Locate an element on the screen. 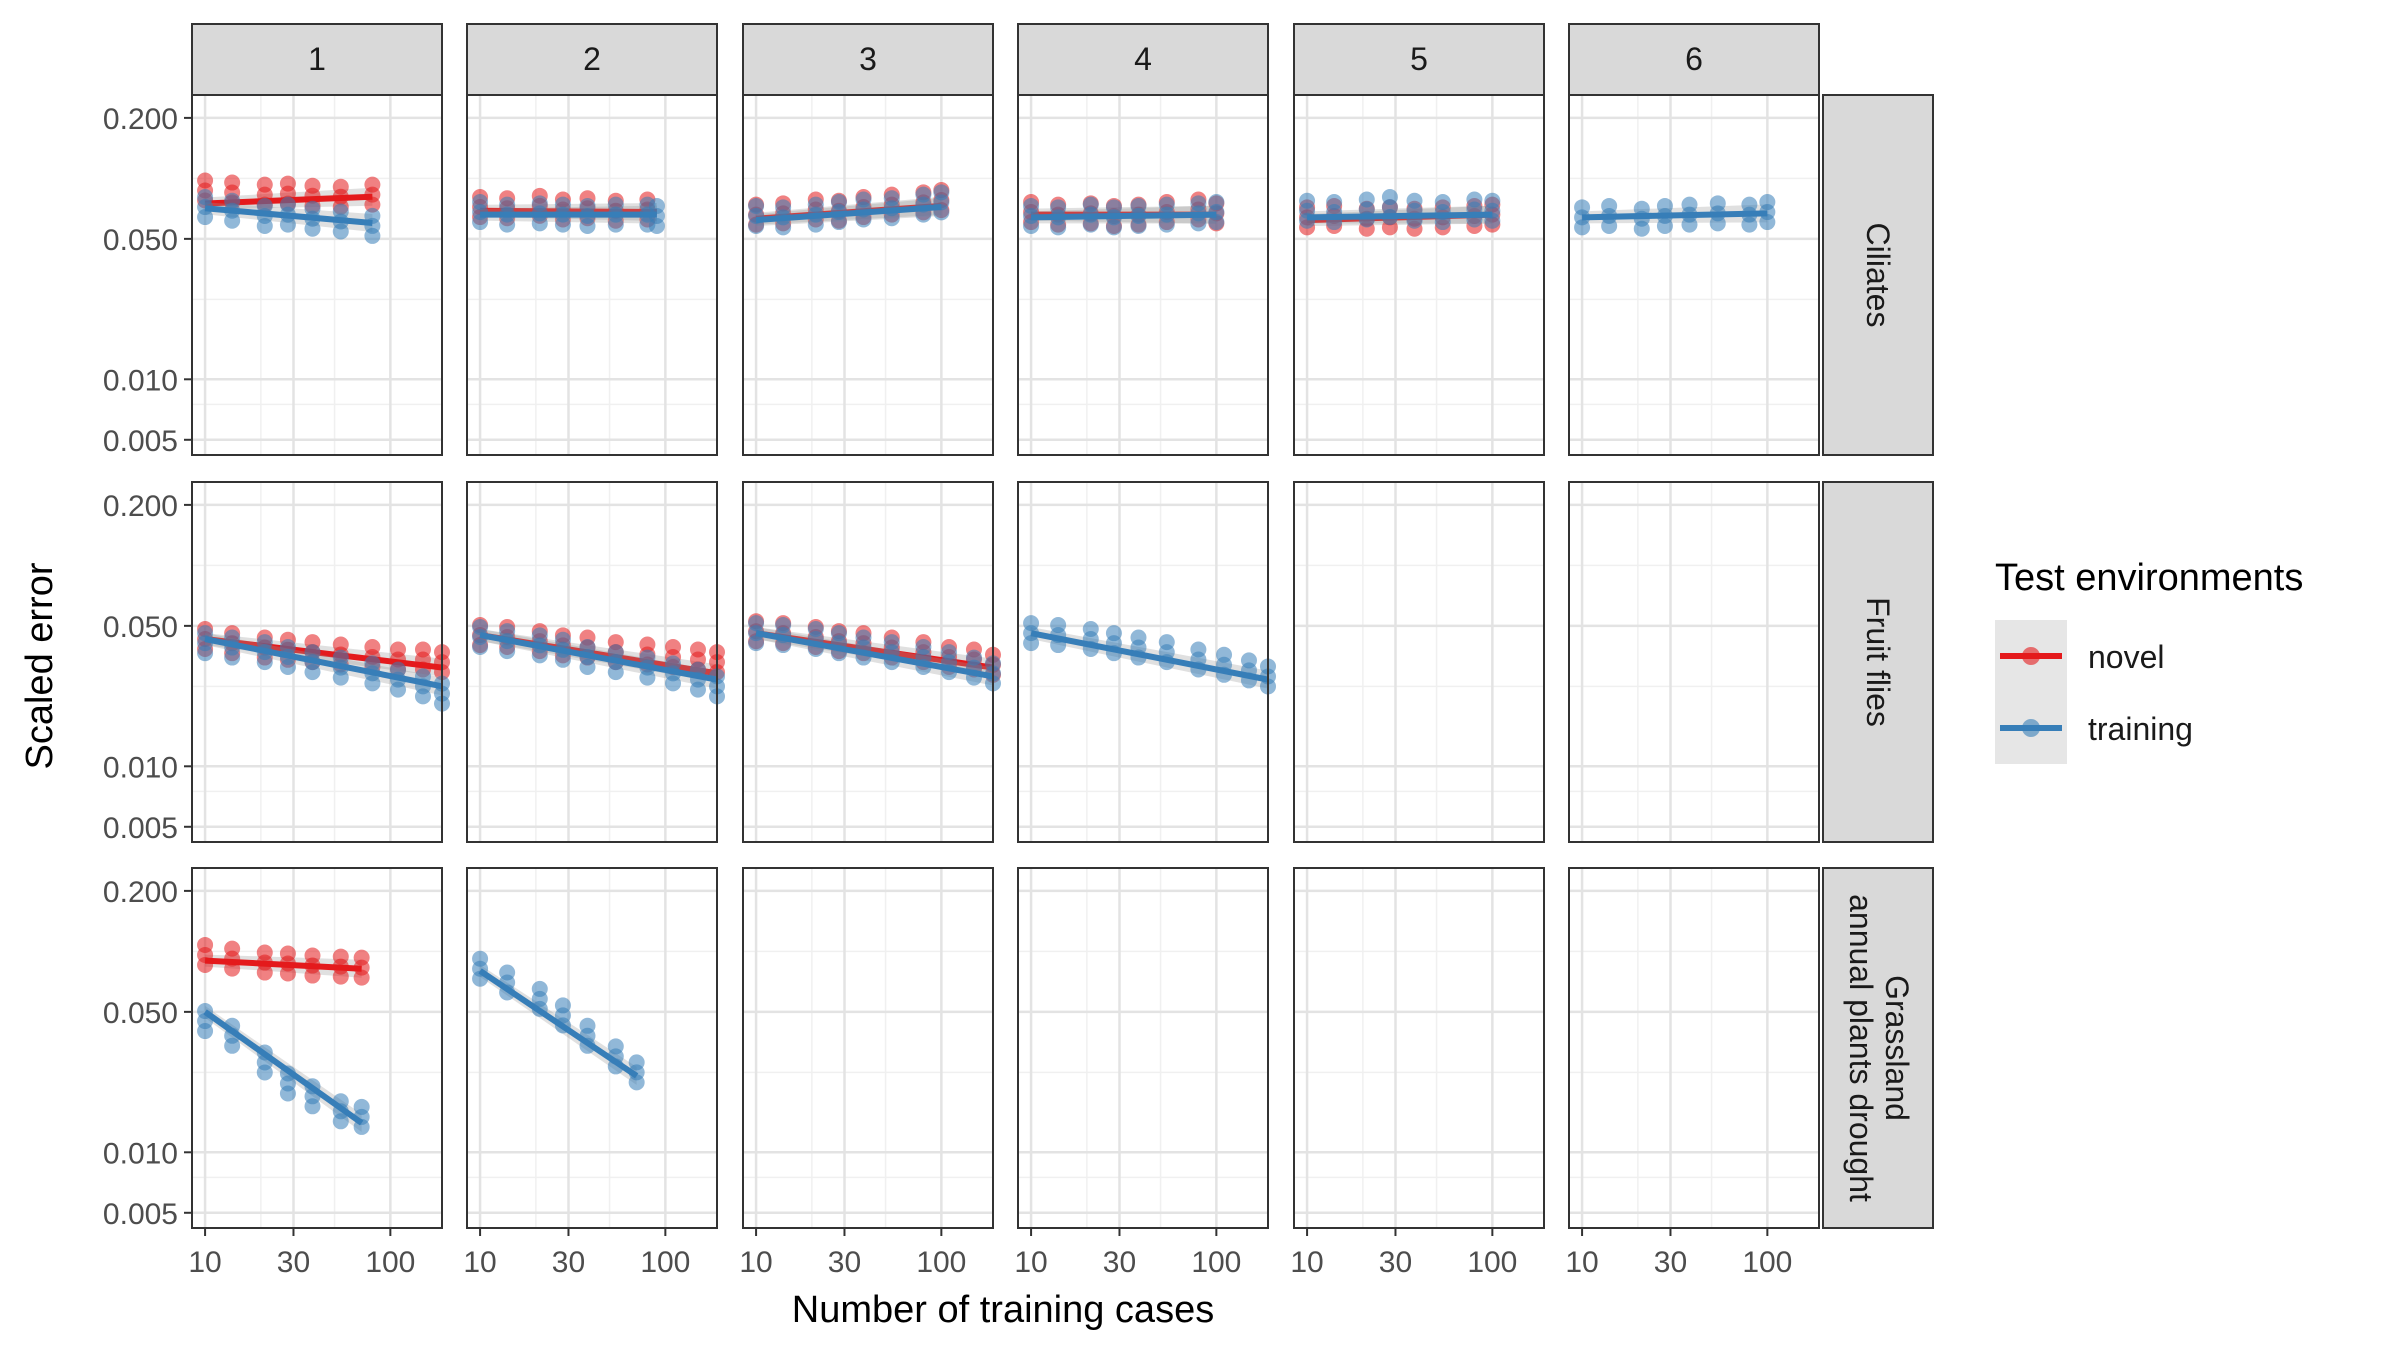 Image resolution: width=2400 pixels, height=1350 pixels. row-strip-1: Ciliates is located at coordinates (1878, 275).